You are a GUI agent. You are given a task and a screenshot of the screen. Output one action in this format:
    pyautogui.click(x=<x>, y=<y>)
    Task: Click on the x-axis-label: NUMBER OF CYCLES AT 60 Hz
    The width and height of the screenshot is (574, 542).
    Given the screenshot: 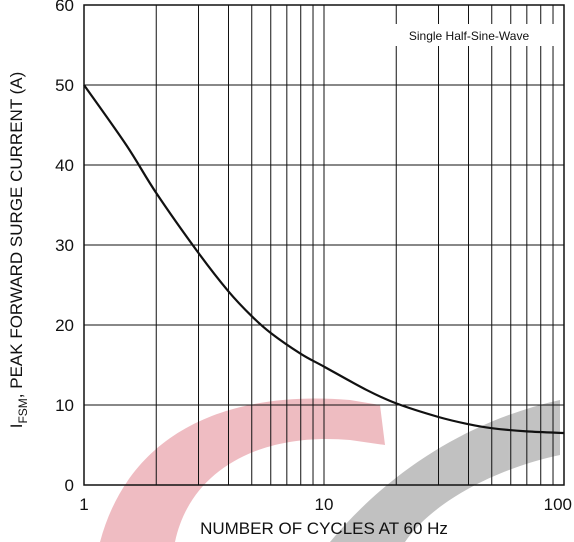 What is the action you would take?
    pyautogui.click(x=324, y=528)
    